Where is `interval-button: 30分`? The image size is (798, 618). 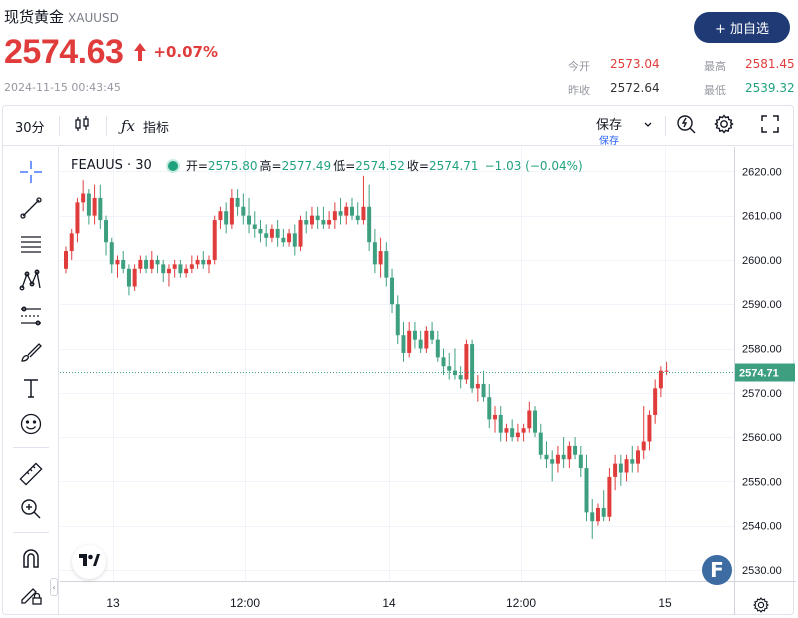
interval-button: 30分 is located at coordinates (30, 126).